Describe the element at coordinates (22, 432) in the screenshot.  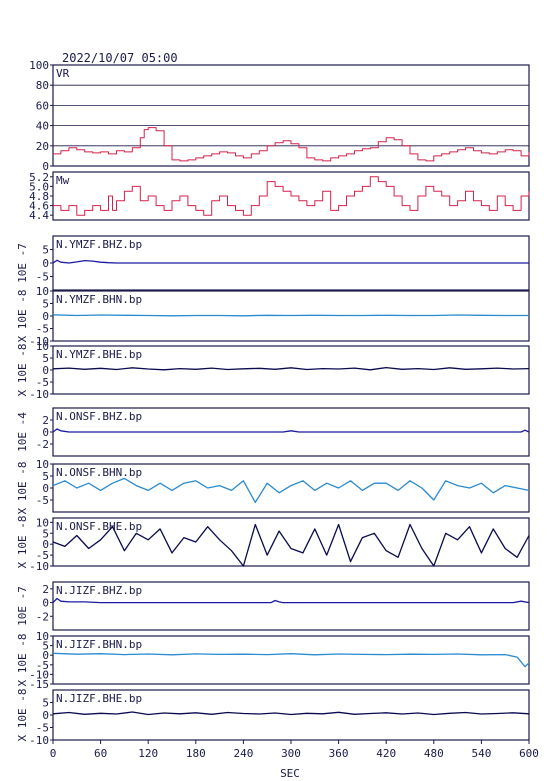
I see `y-axis-label: 10E -4` at that location.